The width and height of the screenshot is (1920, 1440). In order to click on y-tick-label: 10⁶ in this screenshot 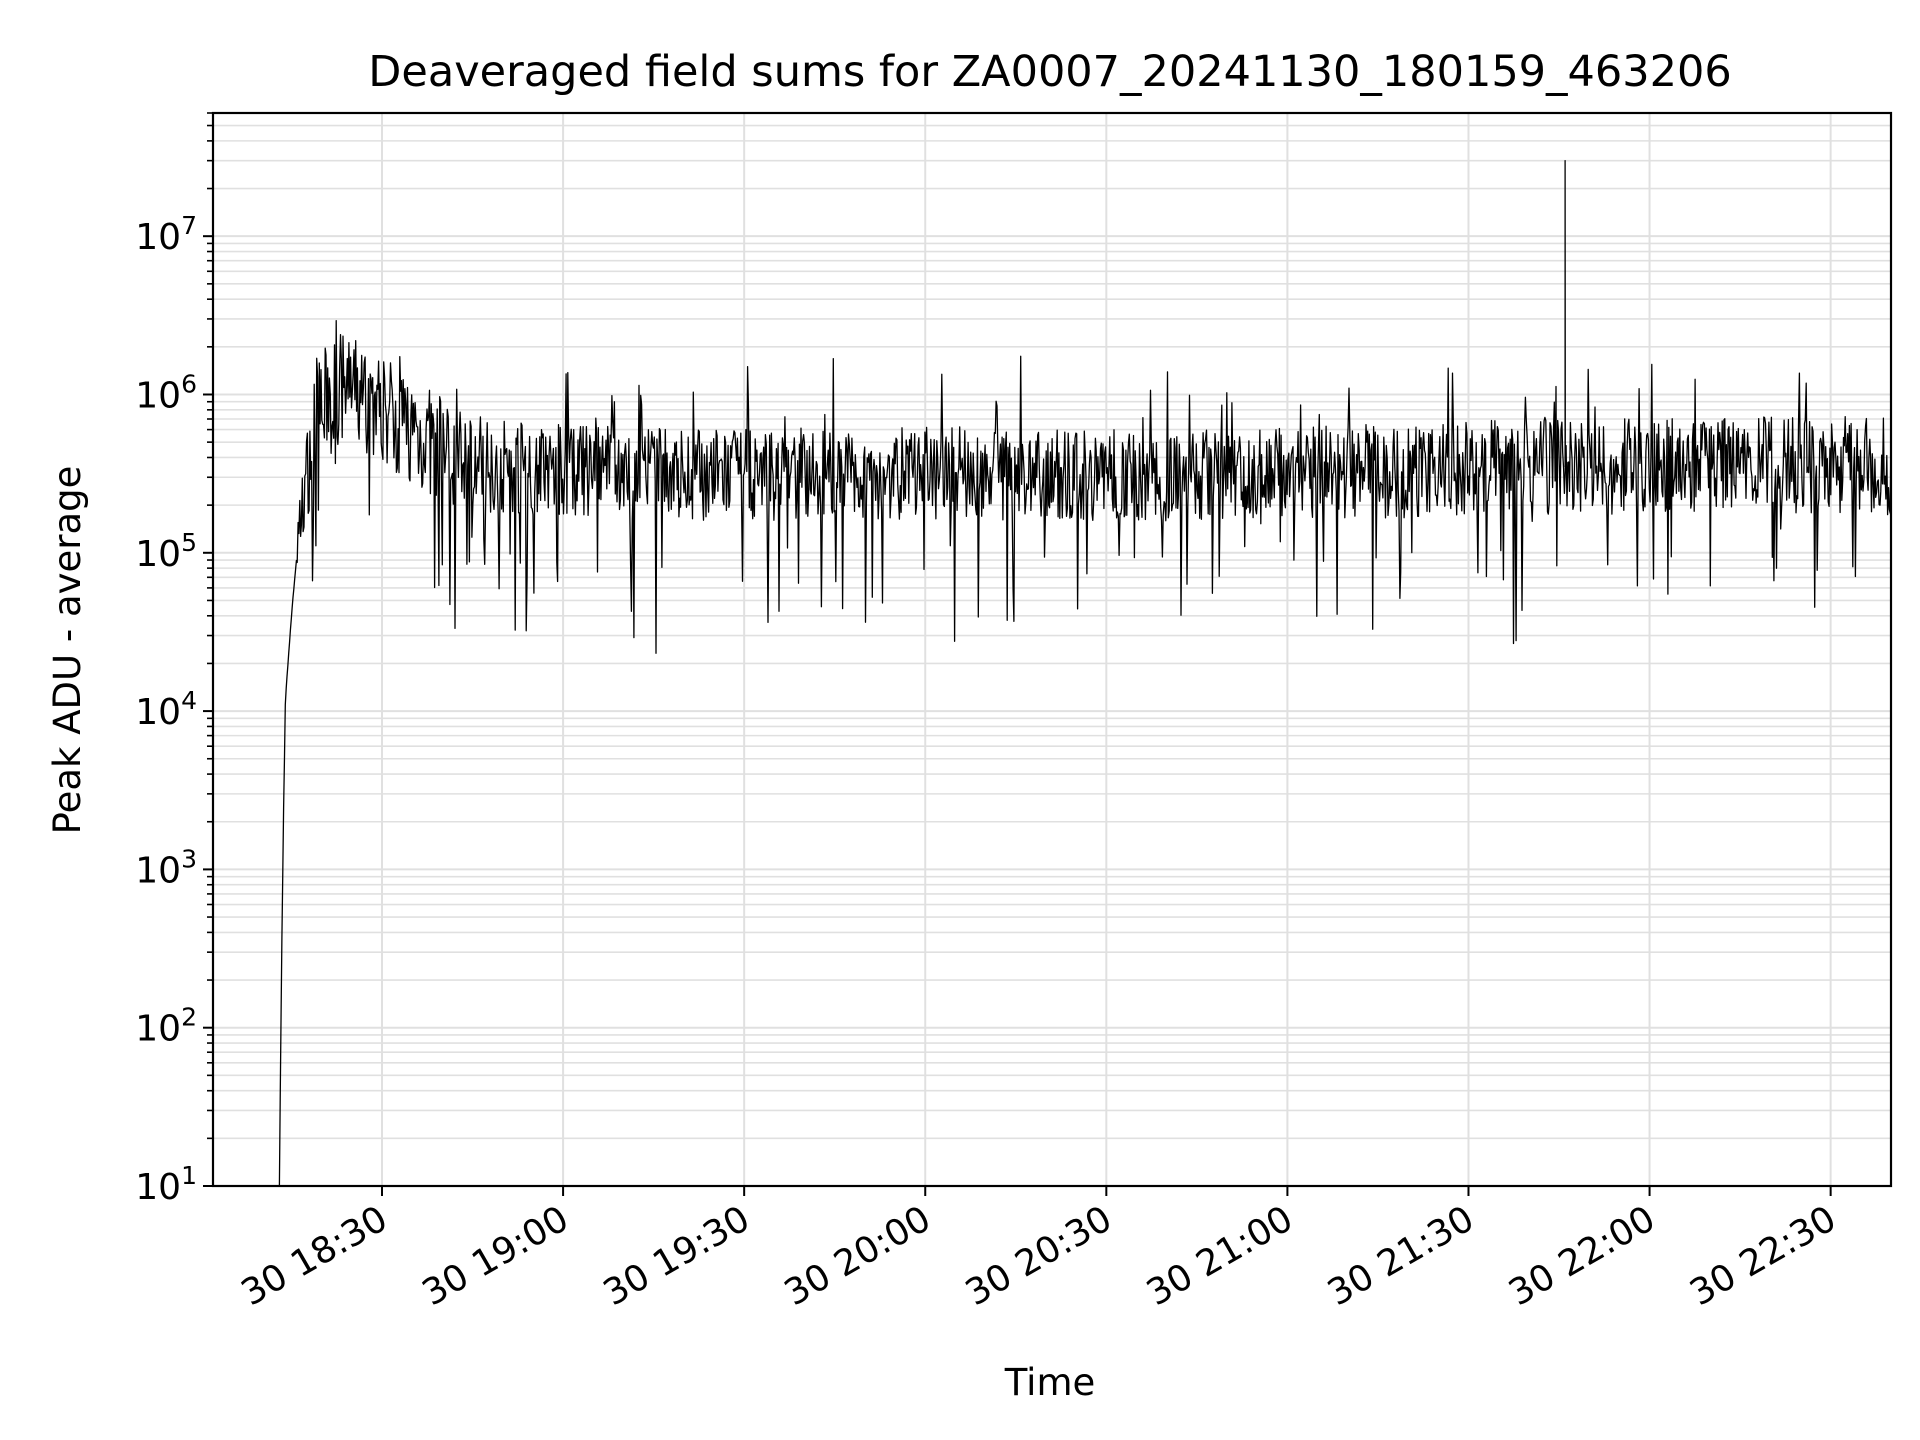, I will do `click(166, 392)`.